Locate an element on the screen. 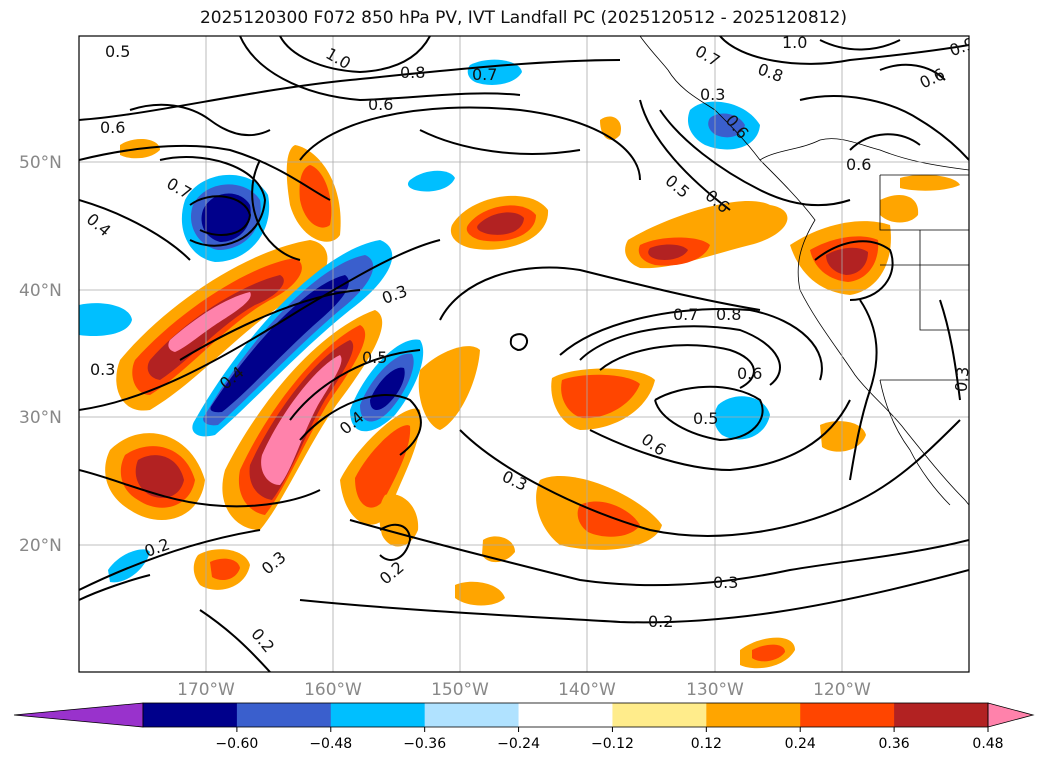 This screenshot has width=1047, height=765. lon-label-130w: 130°W is located at coordinates (715, 690).